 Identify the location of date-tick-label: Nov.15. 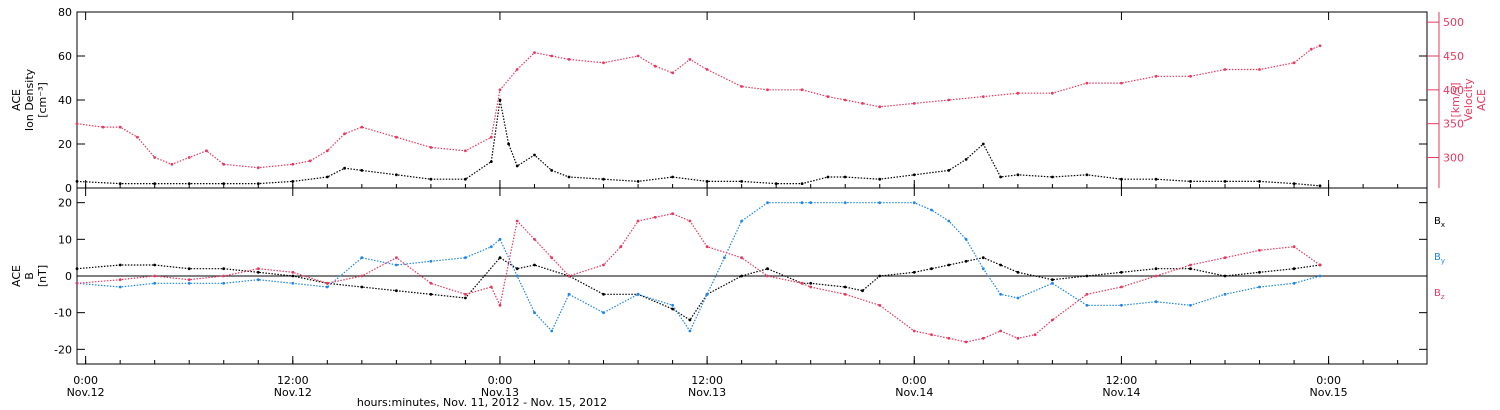
(1329, 392).